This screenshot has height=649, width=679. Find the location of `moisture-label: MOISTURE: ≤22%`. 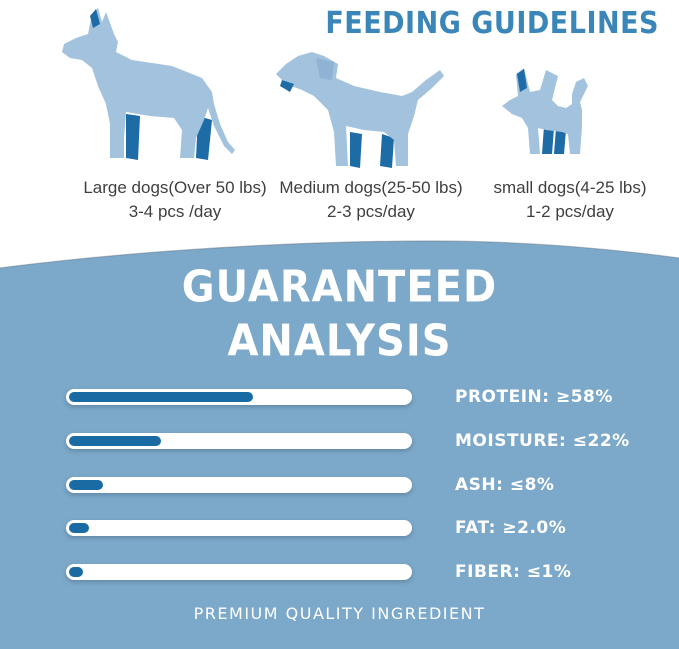

moisture-label: MOISTURE: ≤22% is located at coordinates (542, 441).